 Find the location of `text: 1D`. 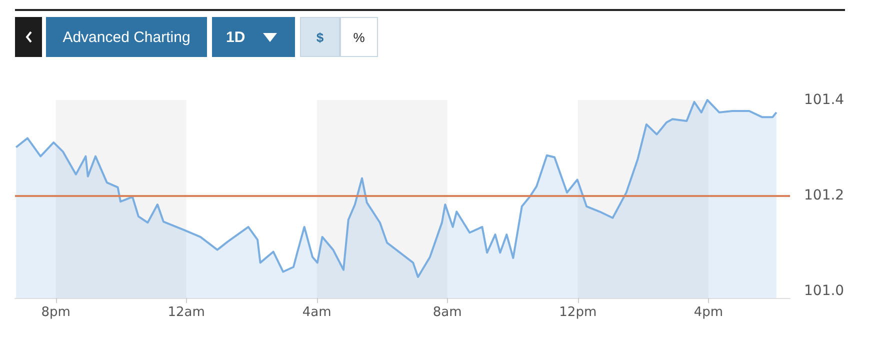

text: 1D is located at coordinates (236, 37).